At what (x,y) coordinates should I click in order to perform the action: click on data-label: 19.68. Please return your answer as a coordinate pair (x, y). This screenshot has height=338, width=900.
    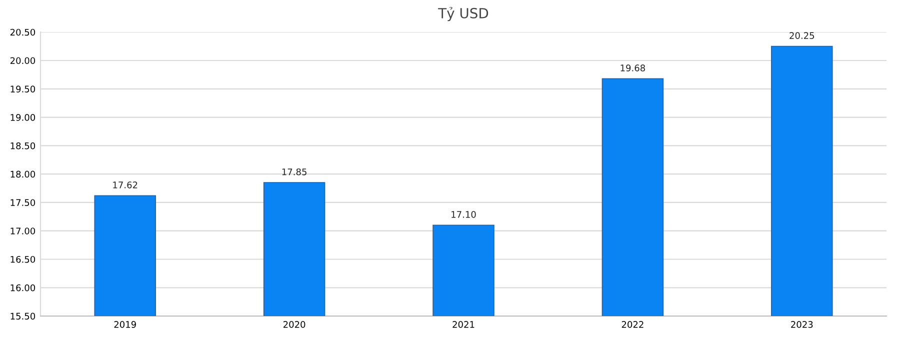
    Looking at the image, I should click on (633, 68).